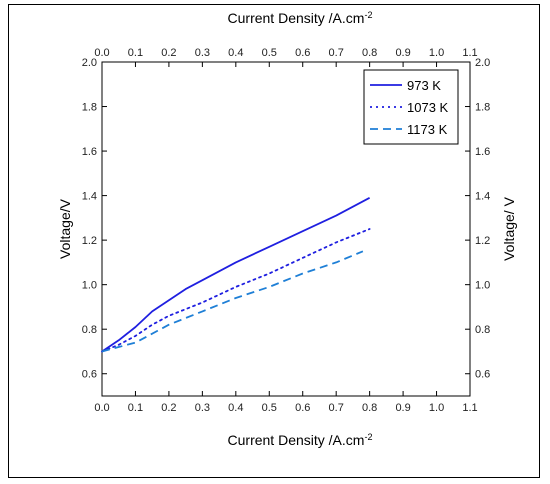 The image size is (550, 484). I want to click on legend: 973 K 1073 K 1173 K, so click(411, 107).